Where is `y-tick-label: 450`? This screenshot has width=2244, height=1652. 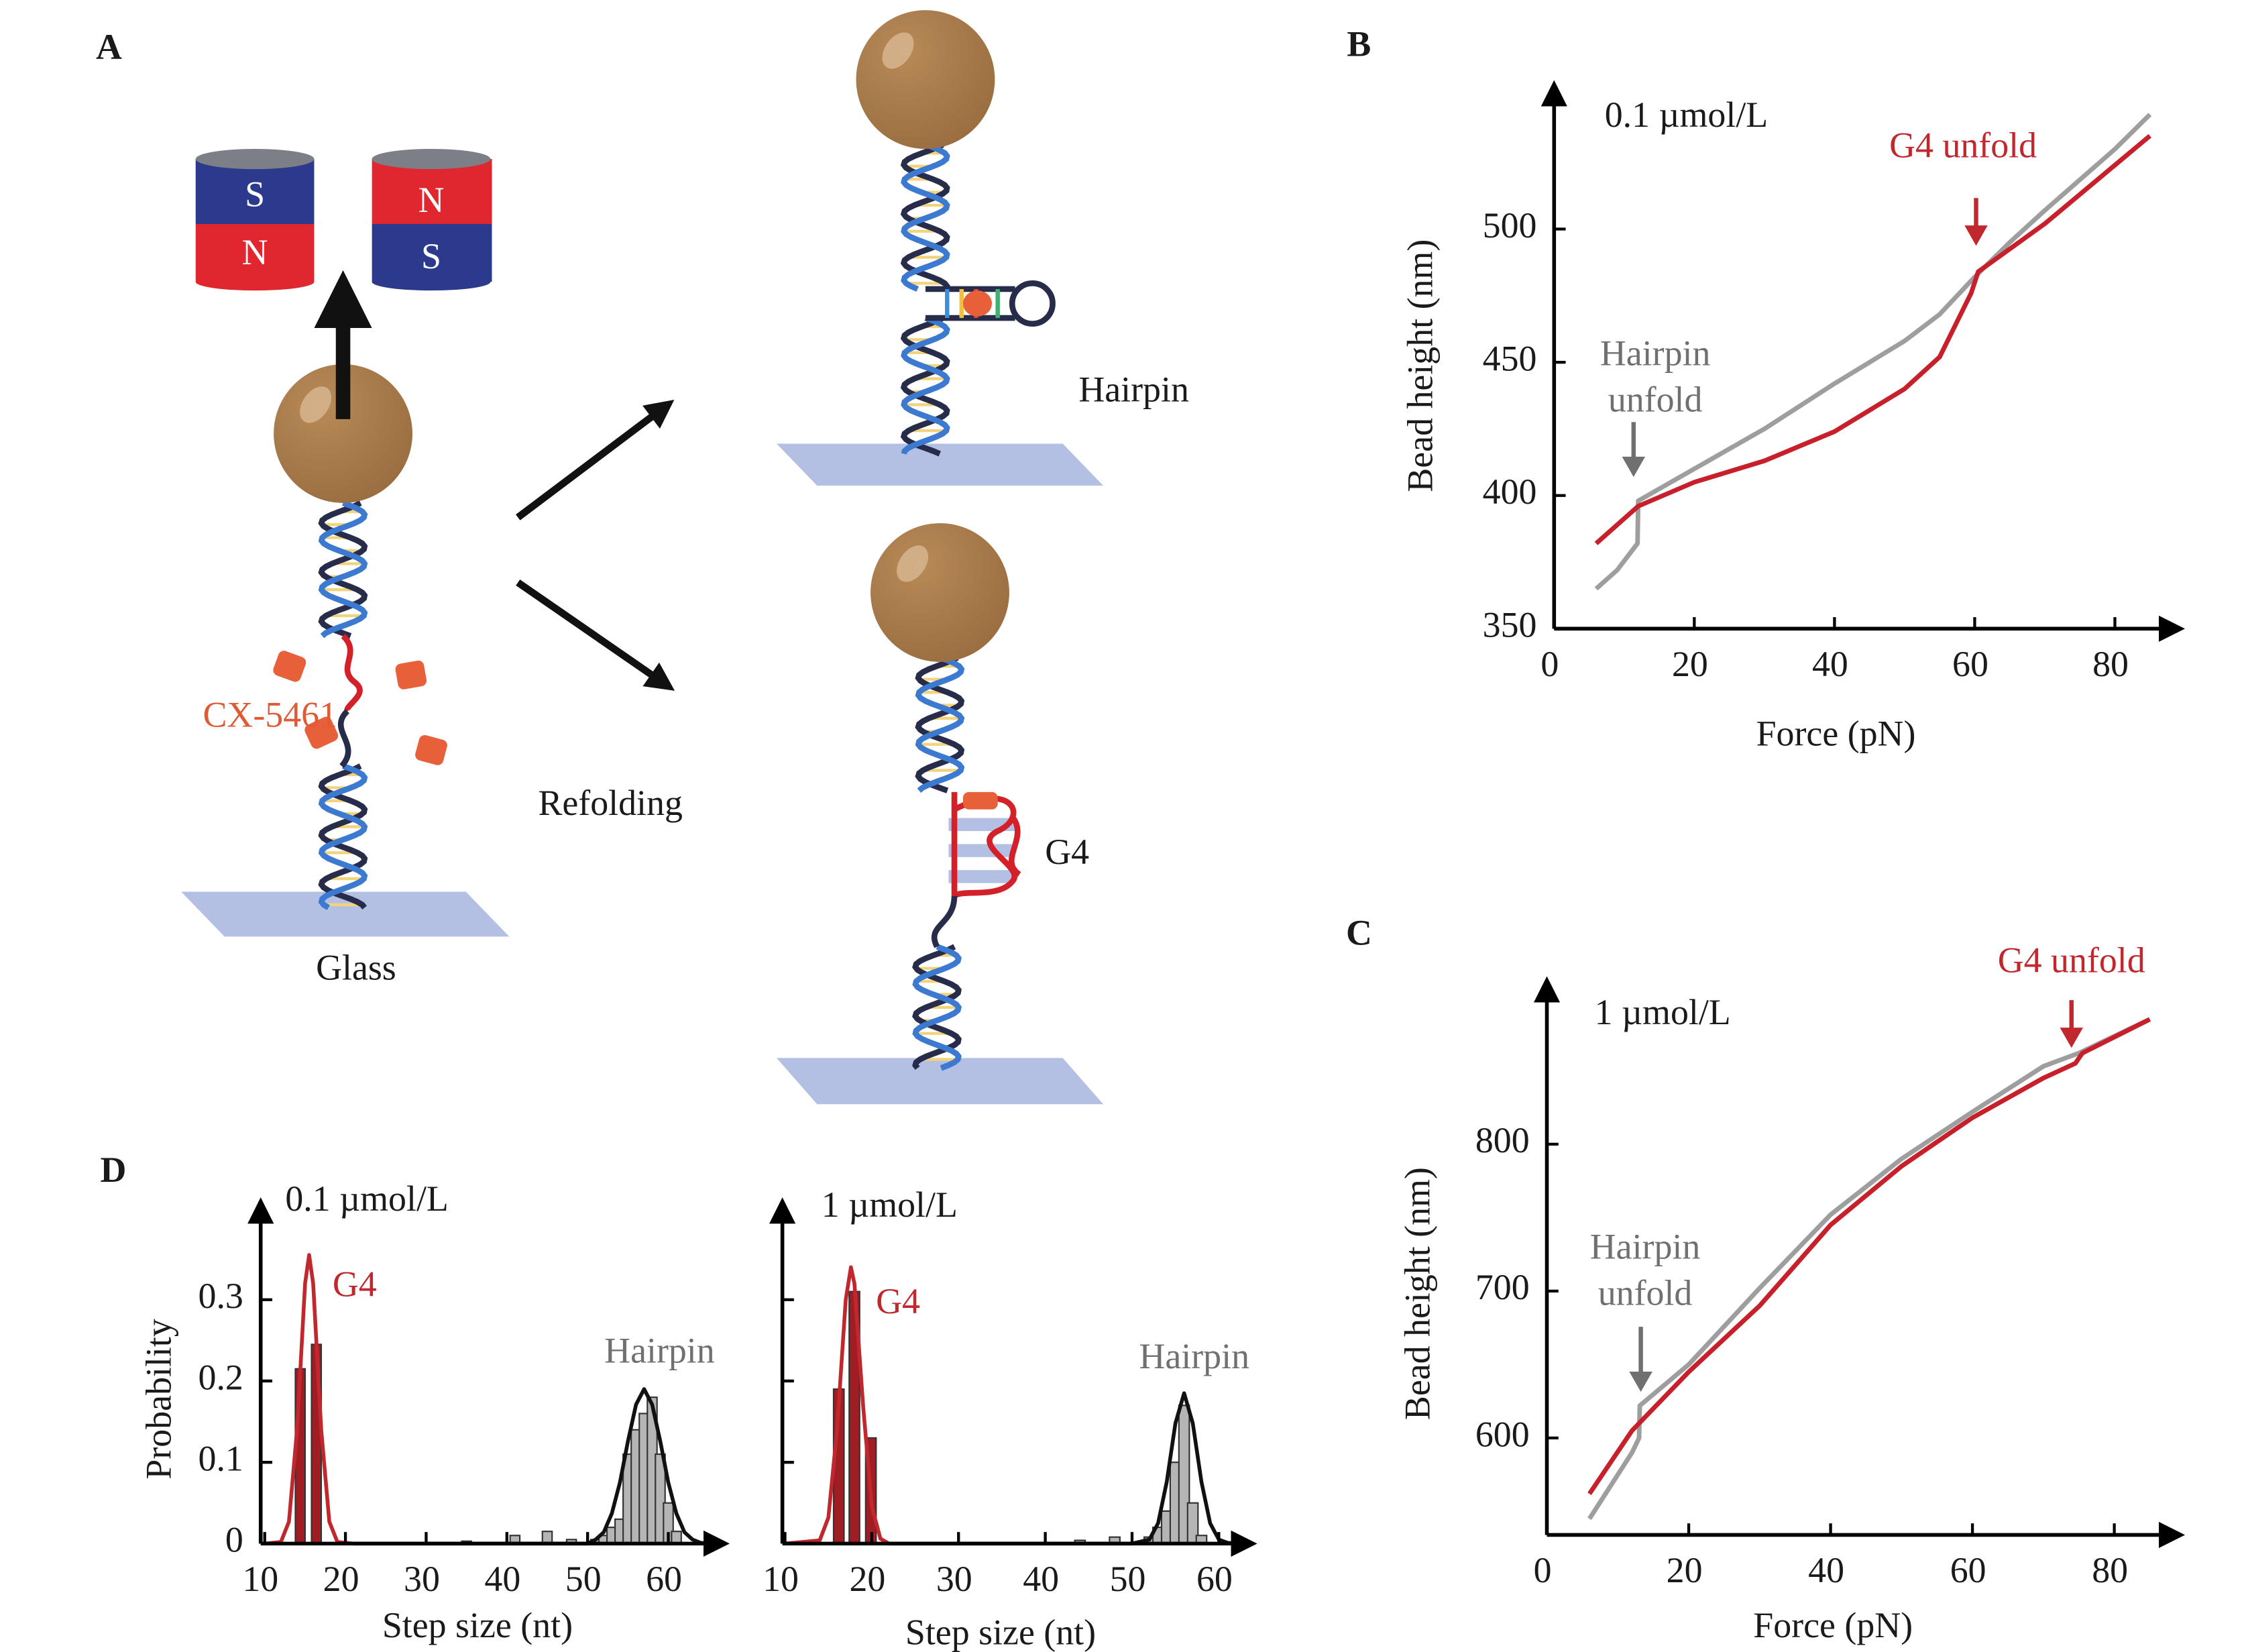
y-tick-label: 450 is located at coordinates (1510, 358).